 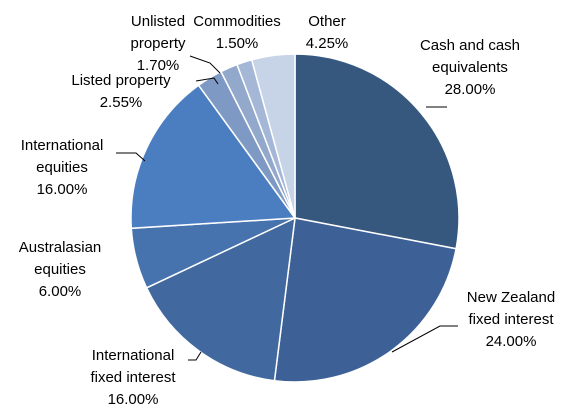 What do you see at coordinates (511, 297) in the screenshot?
I see `data-label-name-line: New Zealand` at bounding box center [511, 297].